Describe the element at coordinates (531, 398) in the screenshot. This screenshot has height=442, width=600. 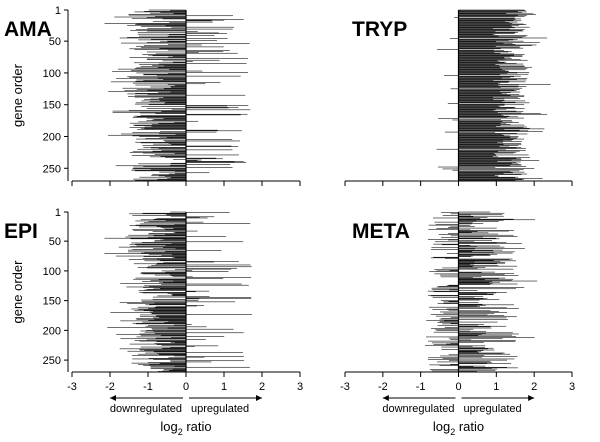
I see `up-arrowhead` at that location.